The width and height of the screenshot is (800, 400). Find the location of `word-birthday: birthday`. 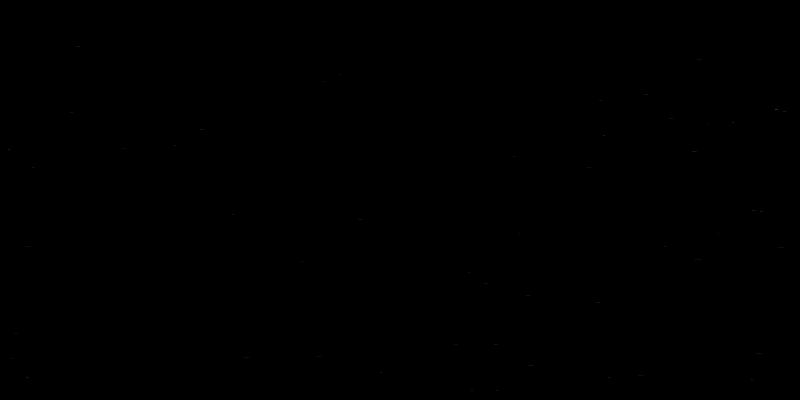

word-birthday: birthday is located at coordinates (699, 60).